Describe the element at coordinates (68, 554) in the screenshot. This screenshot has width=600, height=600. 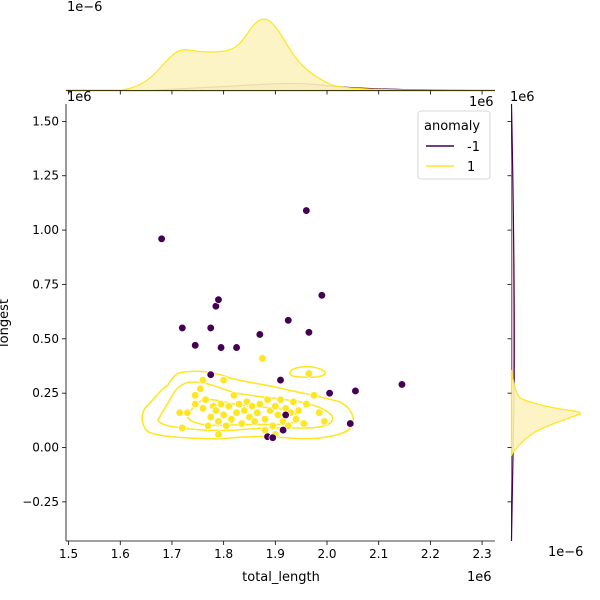
I see `x-tick-label: 1.5` at that location.